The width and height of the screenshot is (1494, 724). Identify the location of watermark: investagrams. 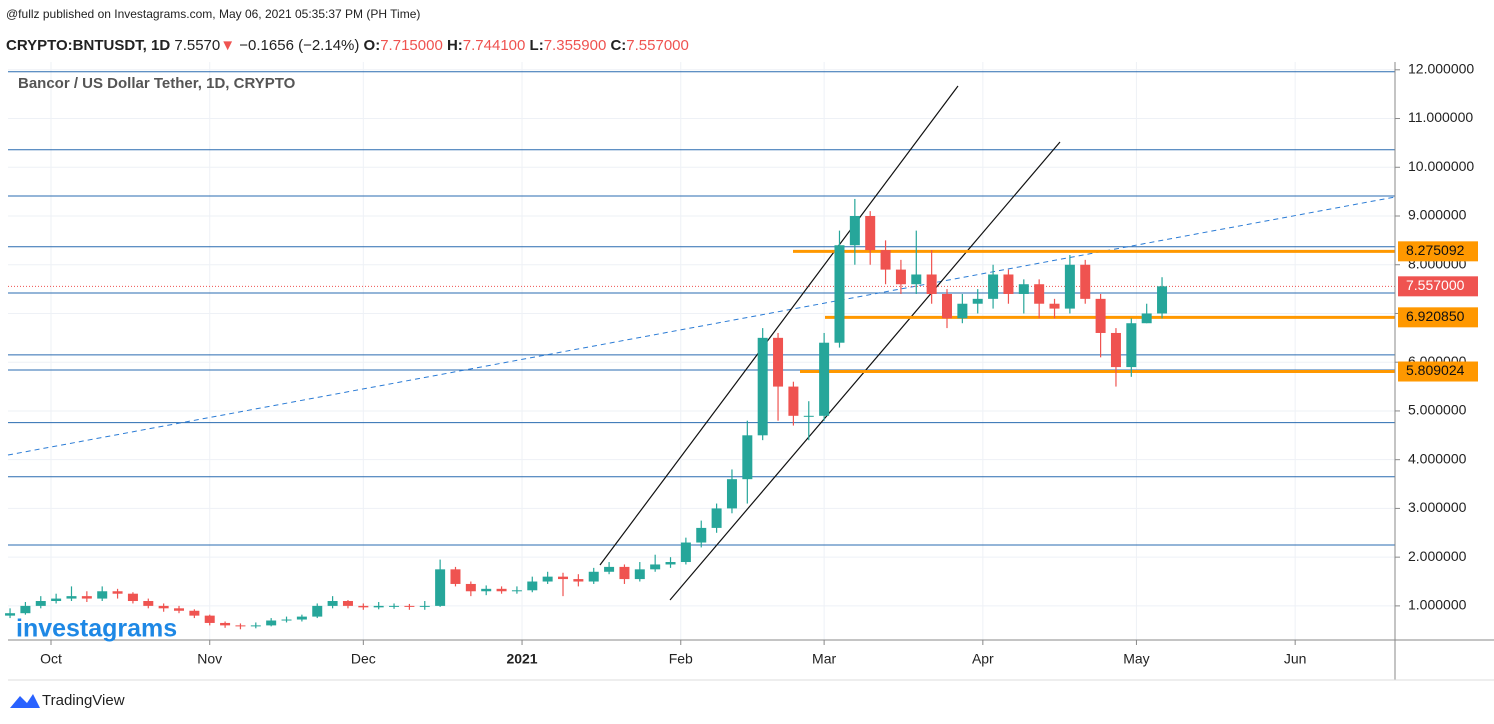
(96, 629).